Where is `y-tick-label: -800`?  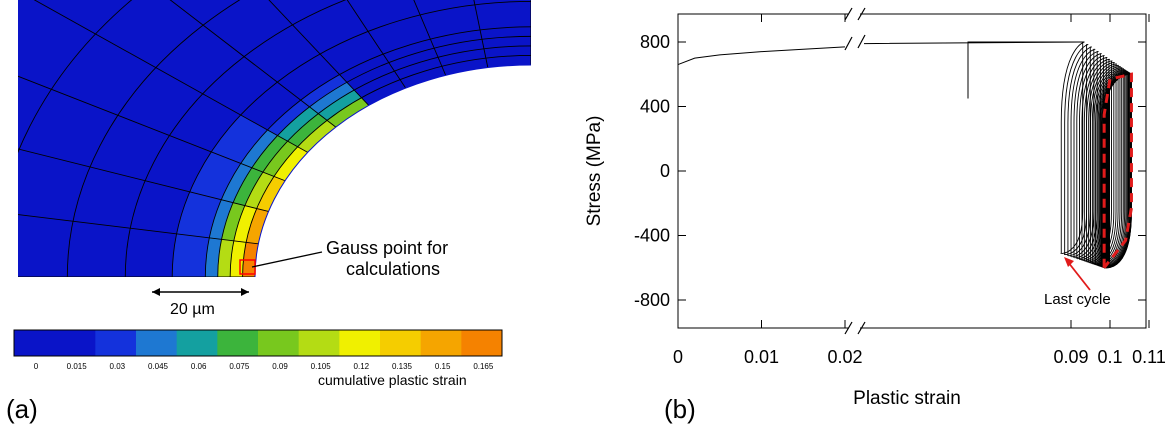
y-tick-label: -800 is located at coordinates (652, 300).